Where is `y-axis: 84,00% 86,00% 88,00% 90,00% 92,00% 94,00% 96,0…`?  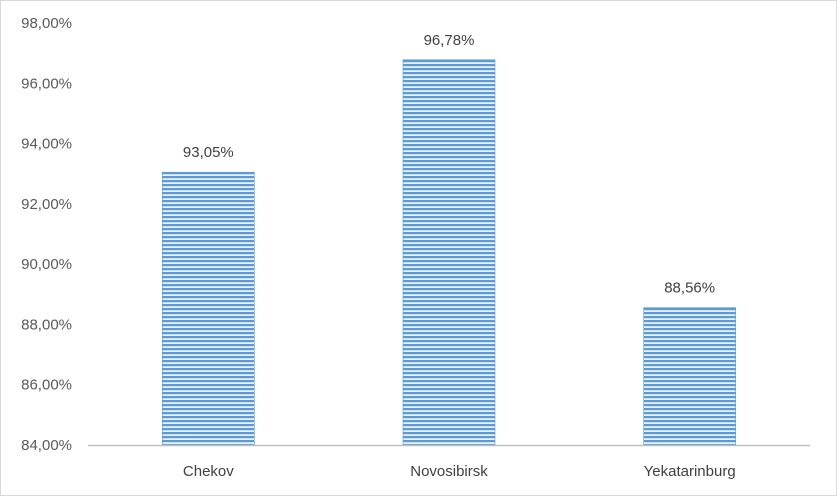
y-axis: 84,00% 86,00% 88,00% 90,00% 92,00% 94,00% 96,0… is located at coordinates (46, 234).